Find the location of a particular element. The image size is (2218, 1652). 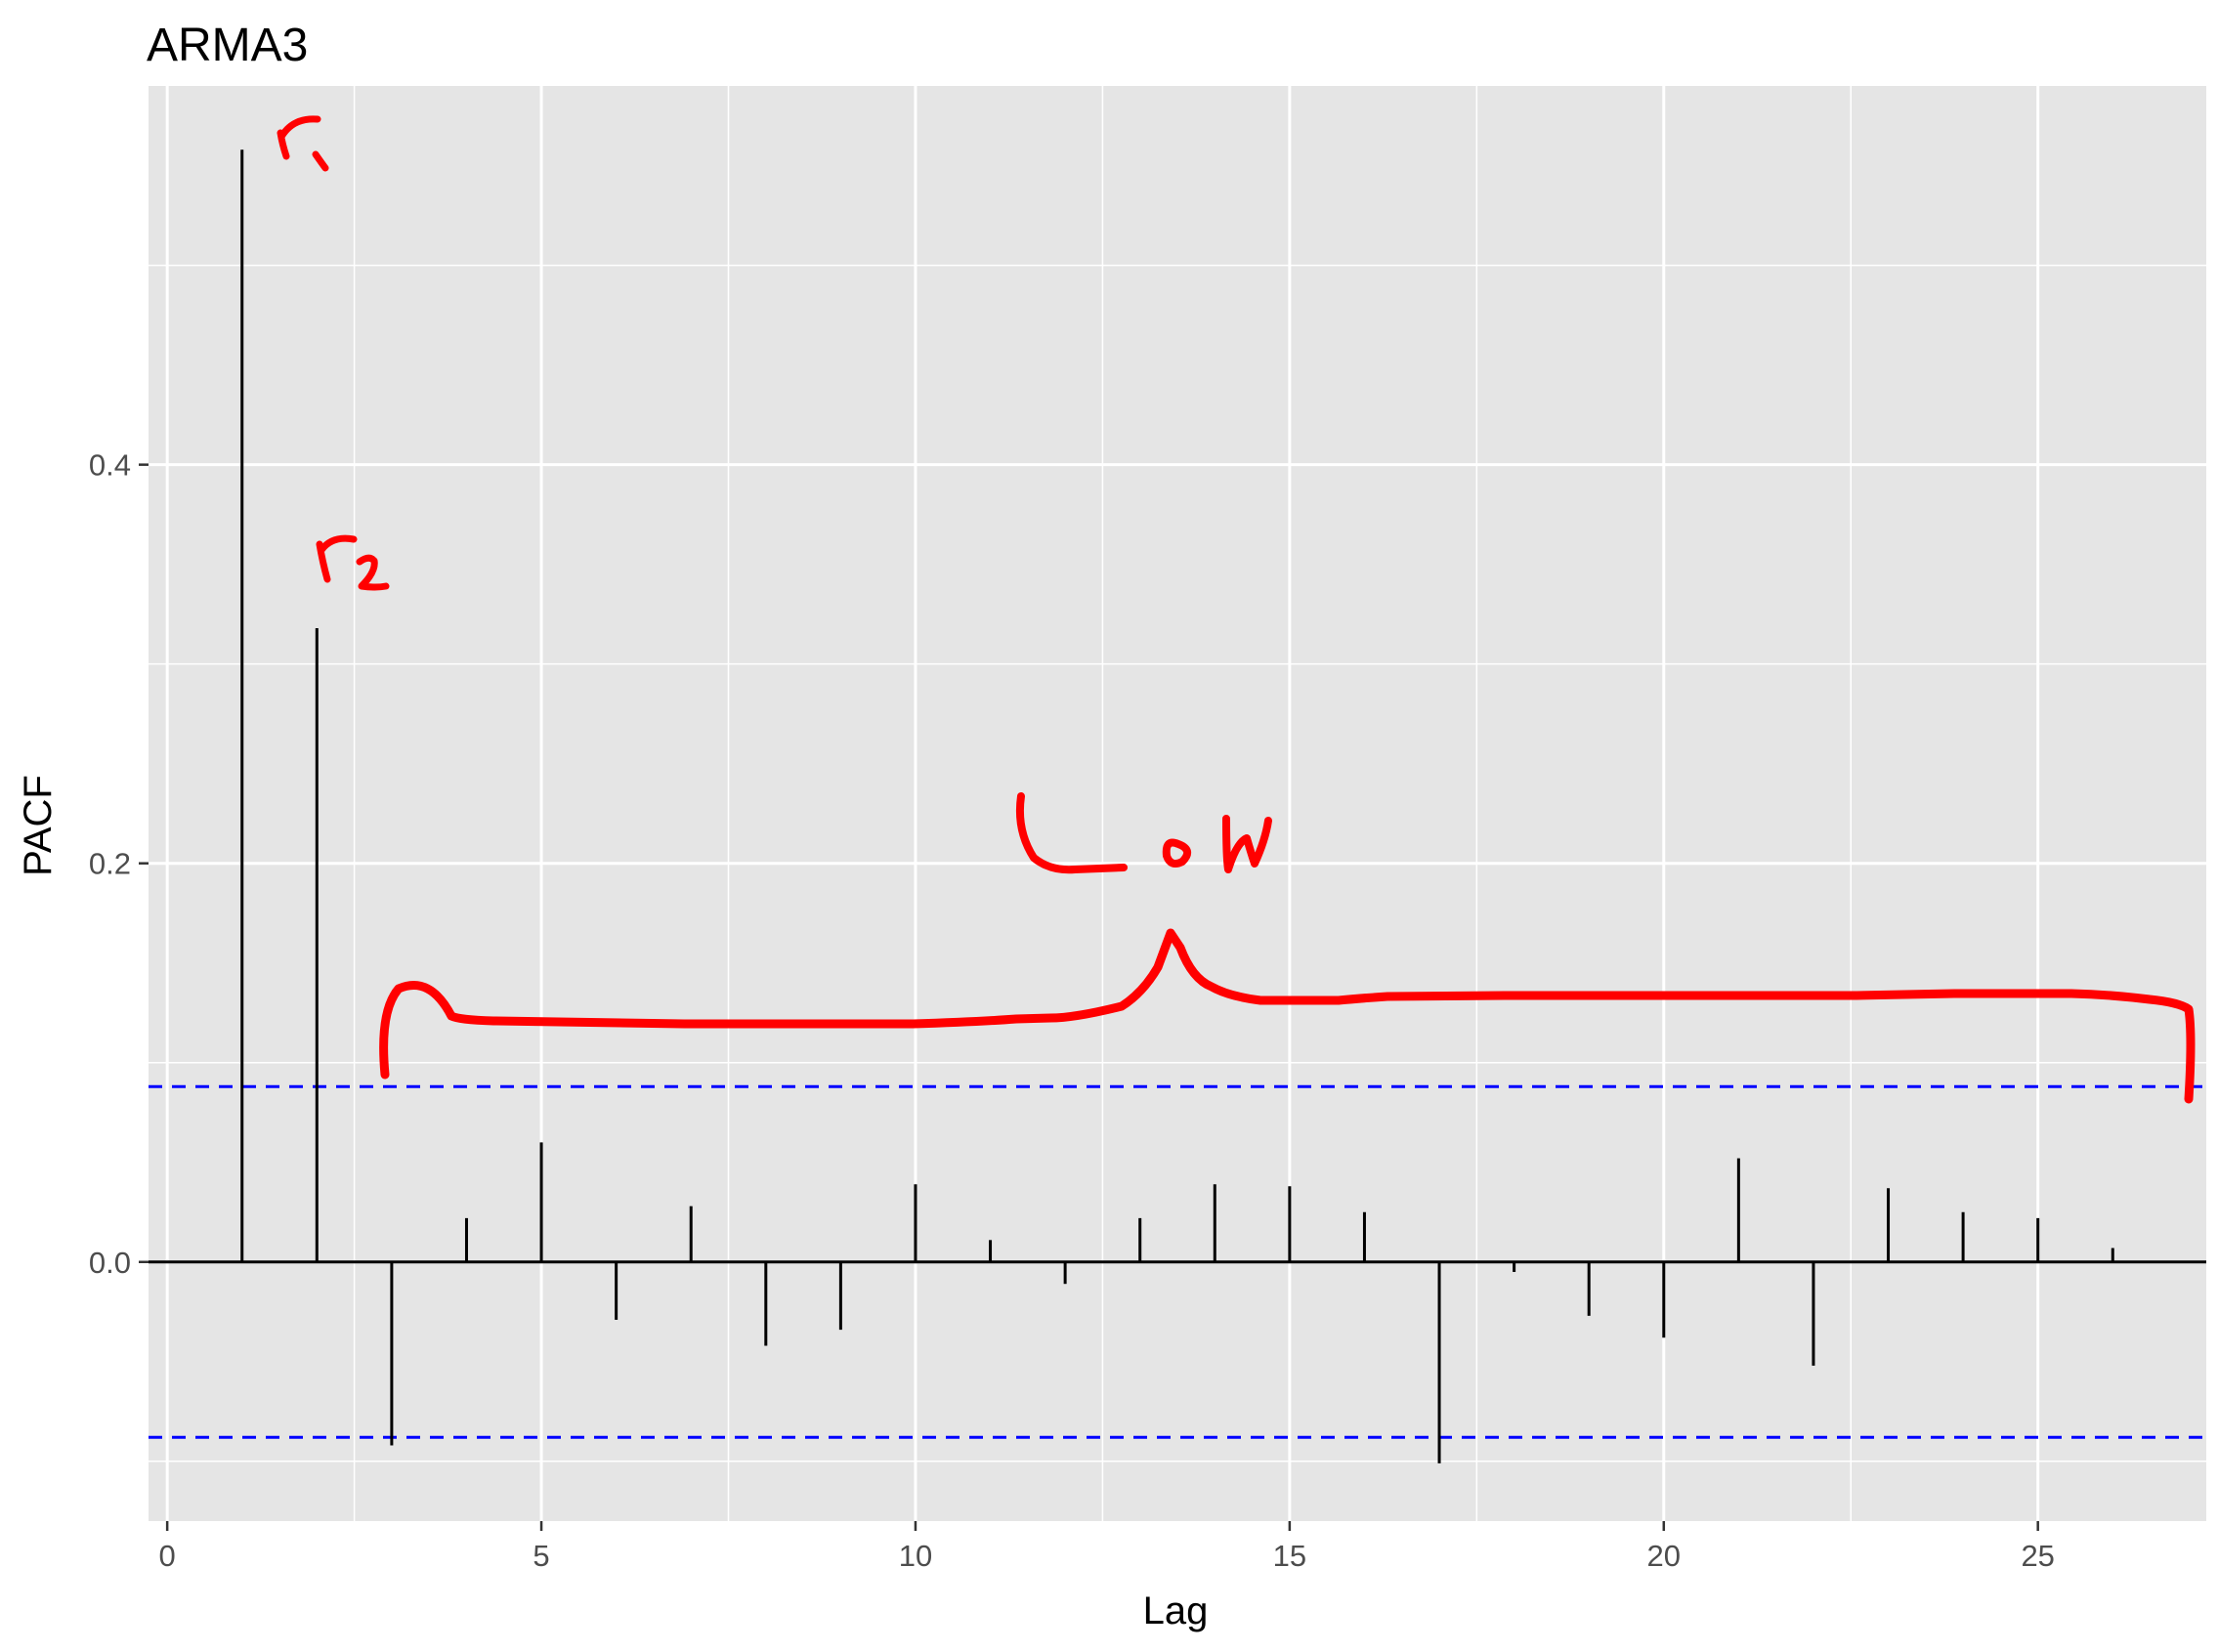

x-tick-label: 25 is located at coordinates (2037, 1556).